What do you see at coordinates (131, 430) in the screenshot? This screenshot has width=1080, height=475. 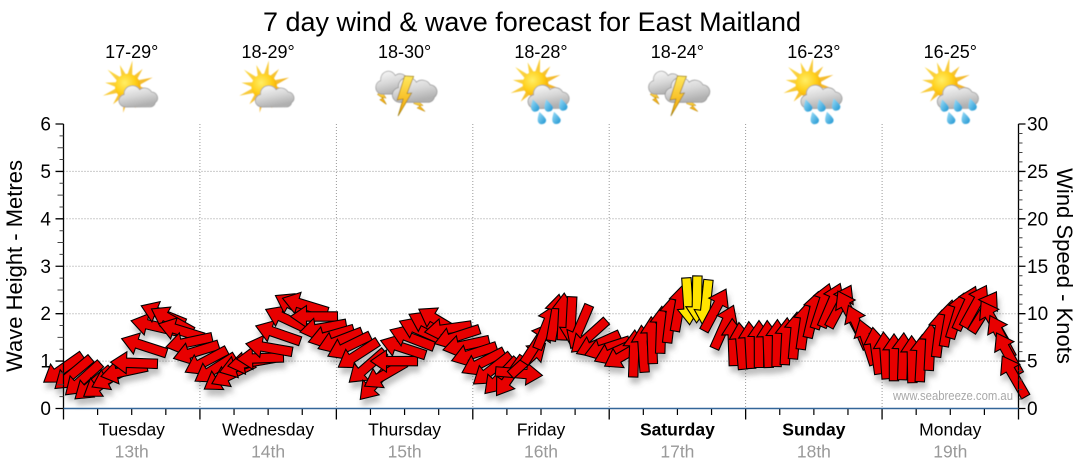 I see `svg-text: Tuesday` at bounding box center [131, 430].